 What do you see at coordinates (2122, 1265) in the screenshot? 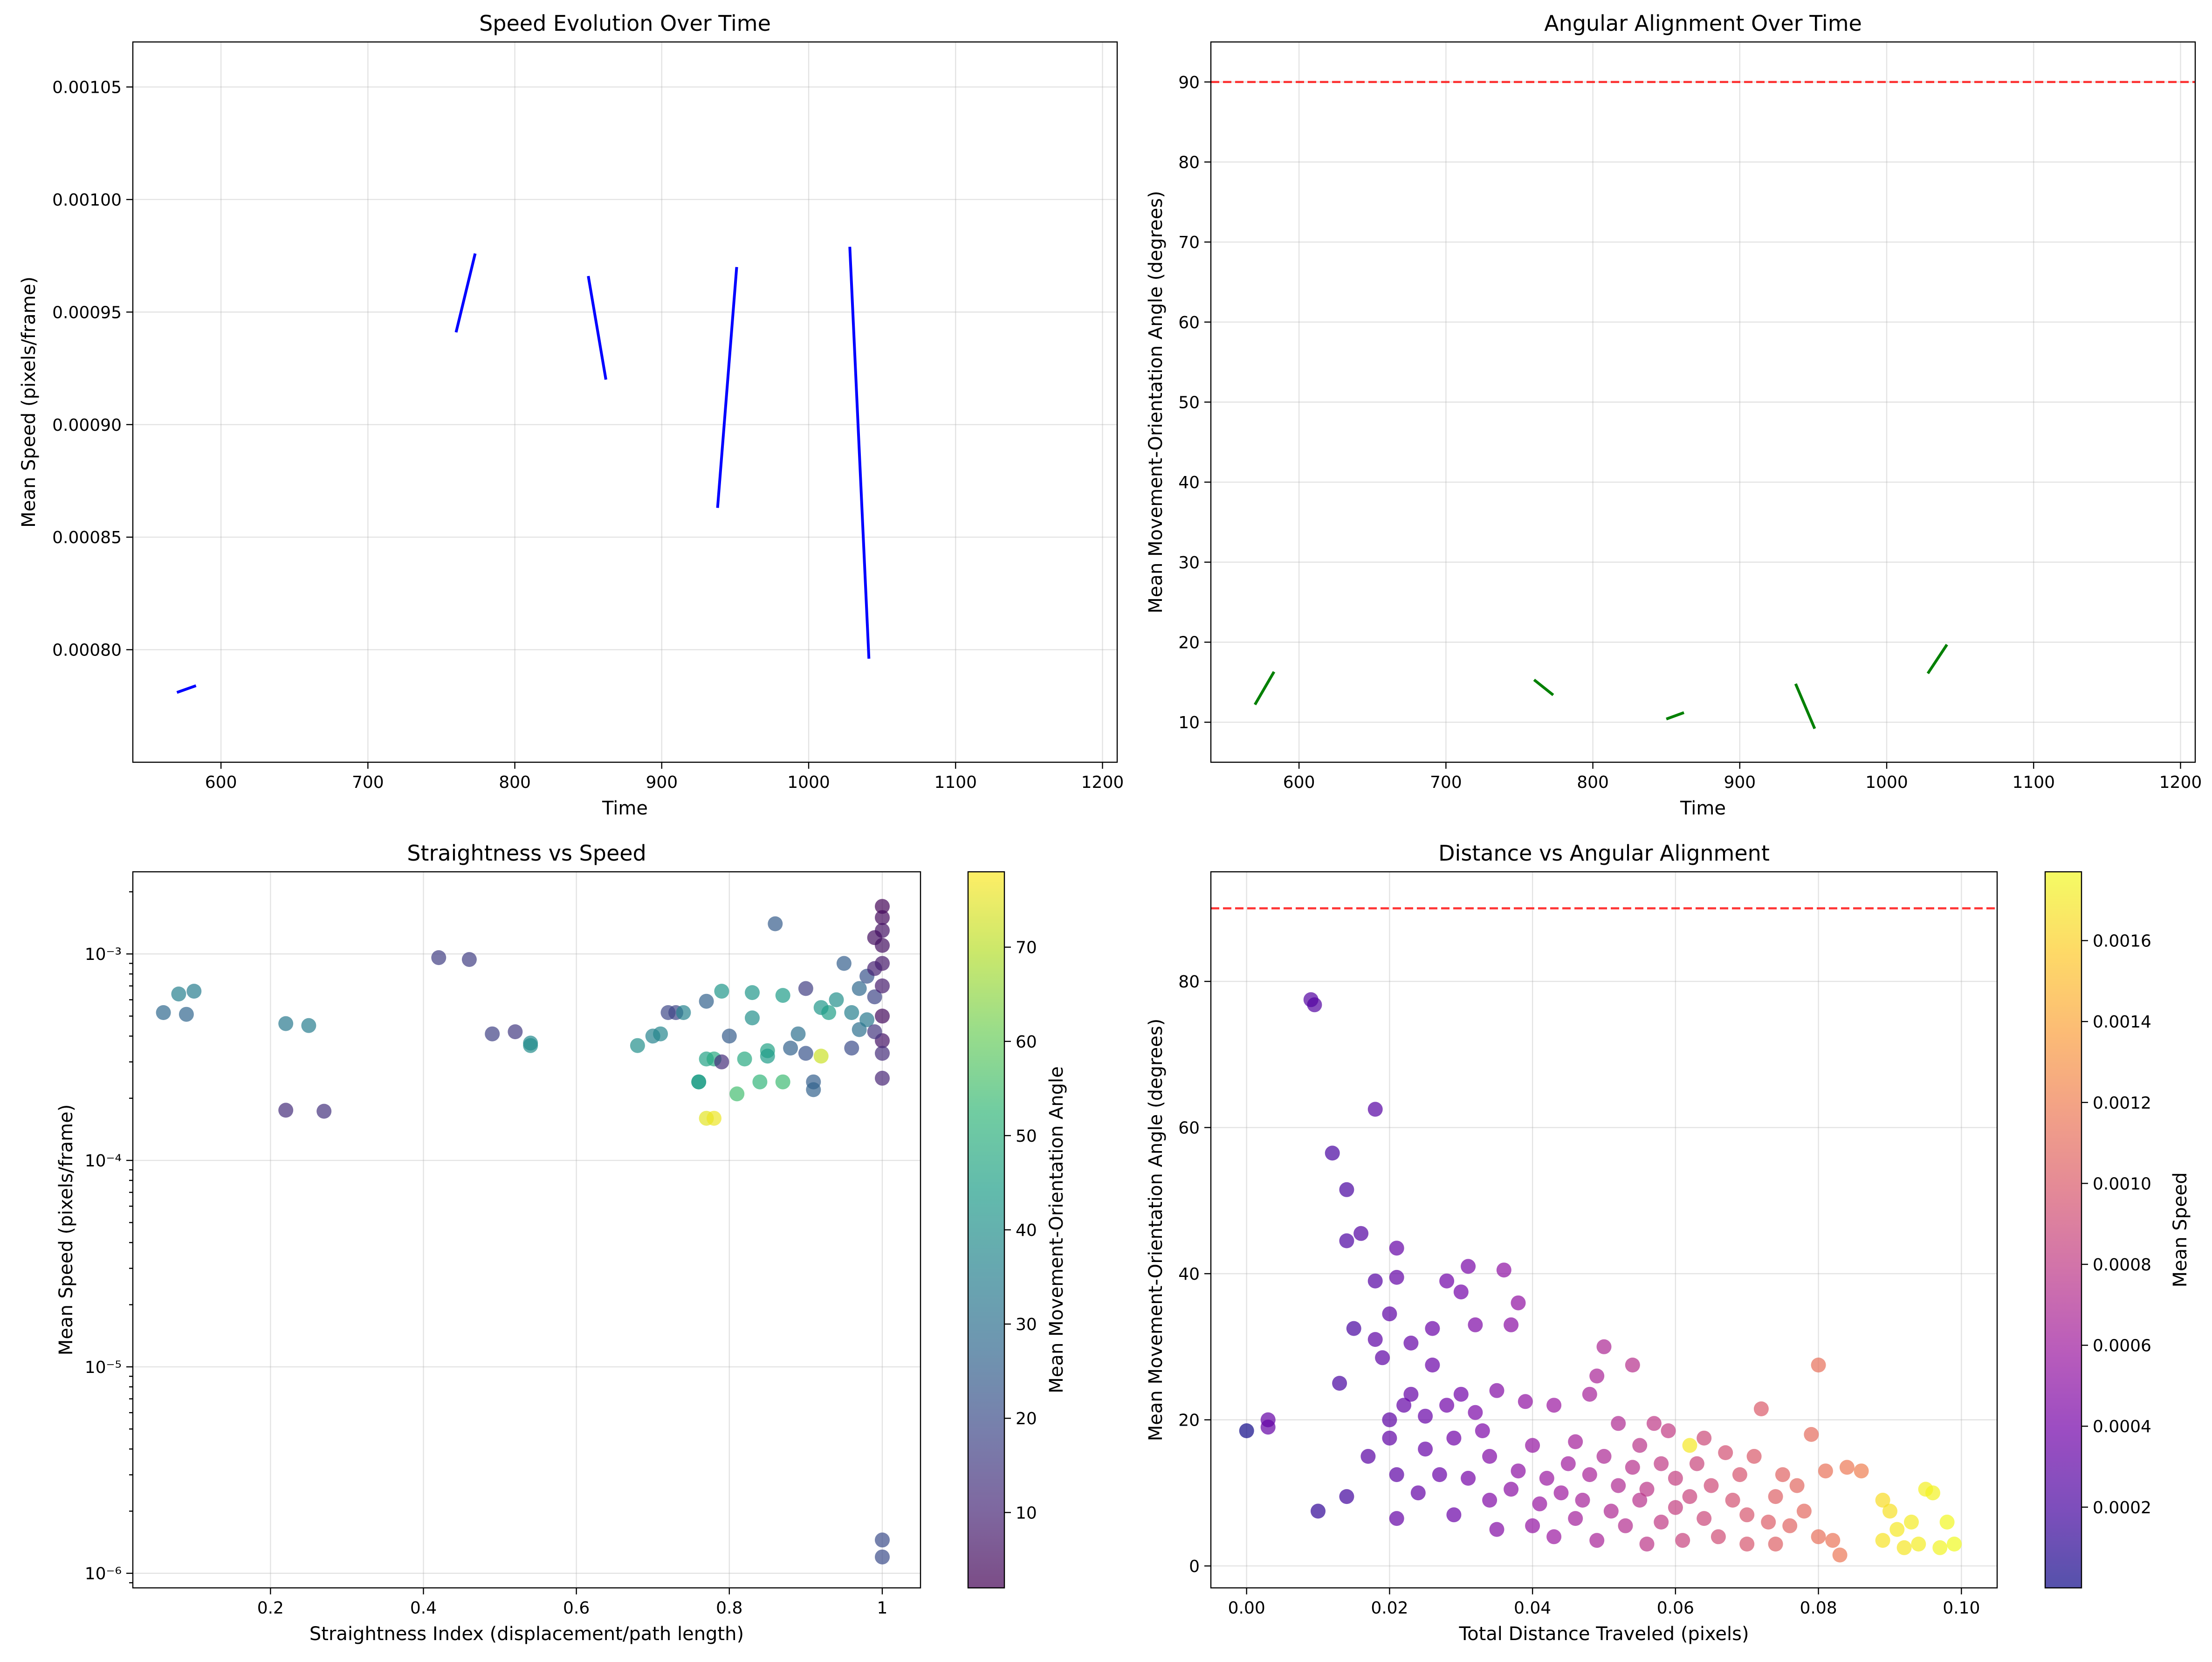
I see `colorbar-tick-label: 0.0008` at bounding box center [2122, 1265].